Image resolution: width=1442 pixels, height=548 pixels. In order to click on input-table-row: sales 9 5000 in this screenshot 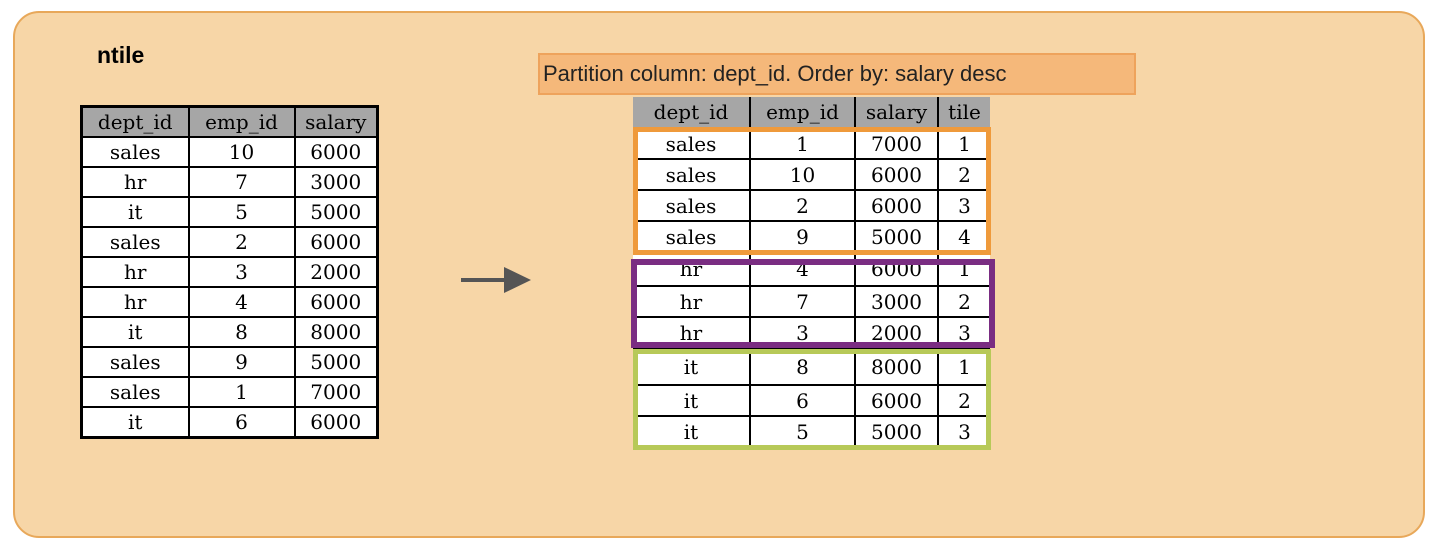, I will do `click(229, 362)`.